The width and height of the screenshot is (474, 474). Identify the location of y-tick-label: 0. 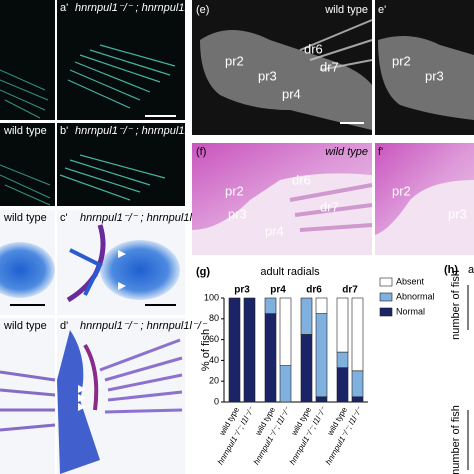
(216, 401).